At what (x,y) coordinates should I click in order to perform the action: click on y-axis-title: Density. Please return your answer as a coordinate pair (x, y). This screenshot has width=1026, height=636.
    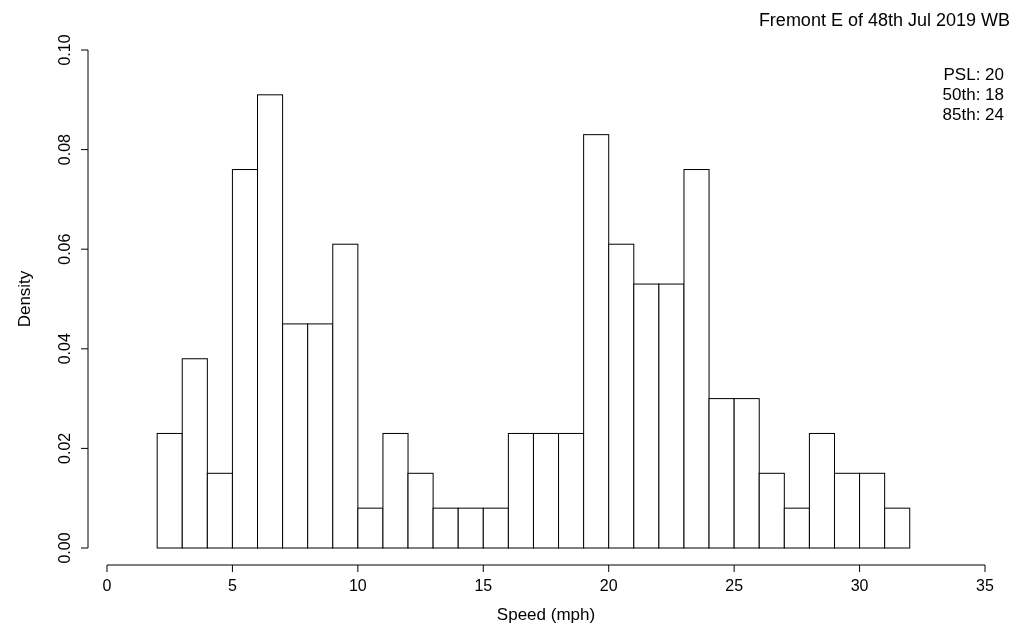
    Looking at the image, I should click on (24, 299).